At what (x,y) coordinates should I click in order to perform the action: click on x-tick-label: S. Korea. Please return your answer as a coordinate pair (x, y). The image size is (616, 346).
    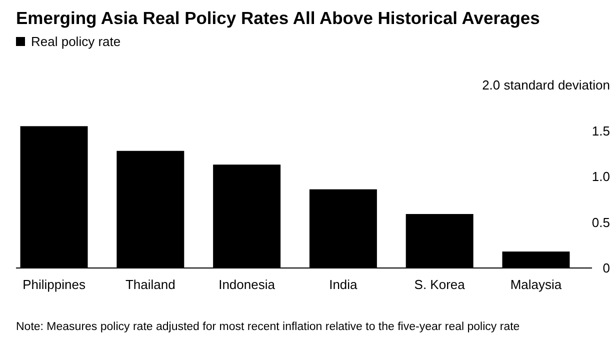
    Looking at the image, I should click on (440, 284).